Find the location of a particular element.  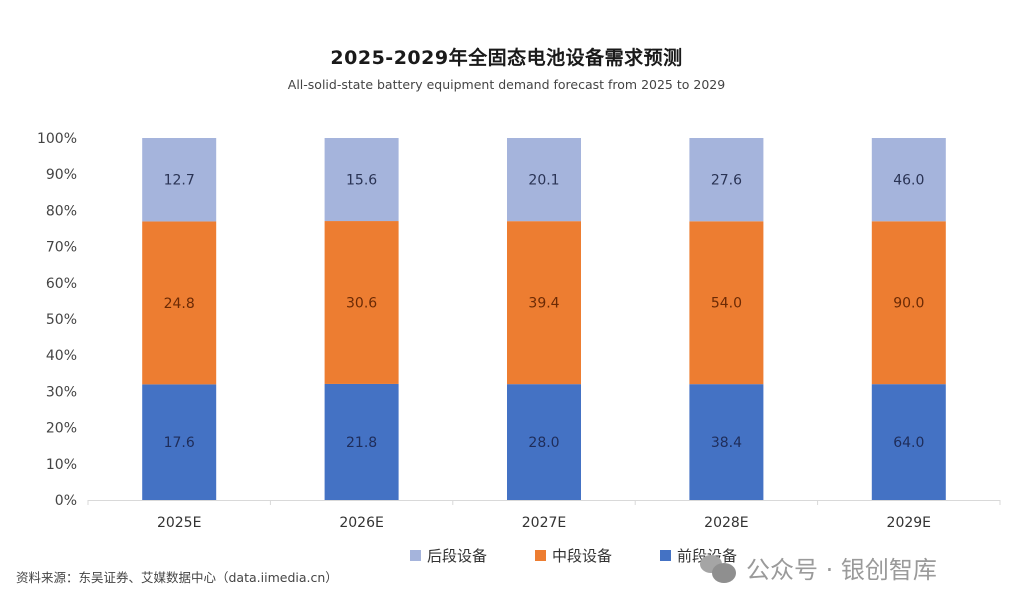

legend-item-middle: 中段设备 is located at coordinates (573, 555).